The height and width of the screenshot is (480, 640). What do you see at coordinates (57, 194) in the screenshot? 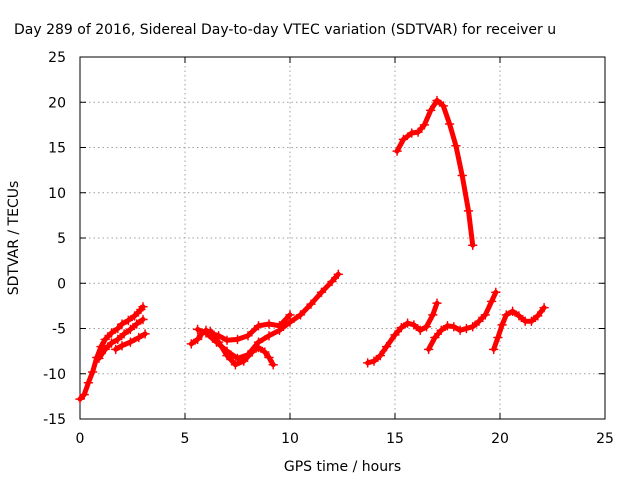
I see `y-tick-label: 10` at bounding box center [57, 194].